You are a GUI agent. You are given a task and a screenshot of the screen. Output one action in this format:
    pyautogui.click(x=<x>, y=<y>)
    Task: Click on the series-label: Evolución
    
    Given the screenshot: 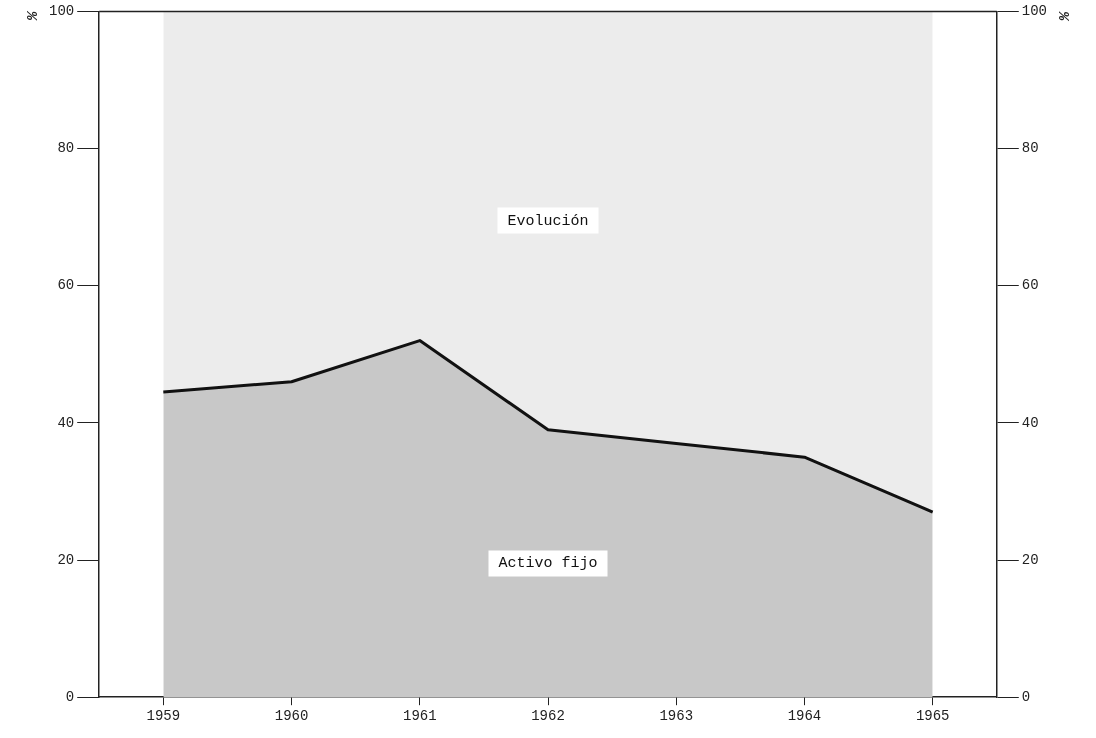 What is the action you would take?
    pyautogui.click(x=548, y=221)
    